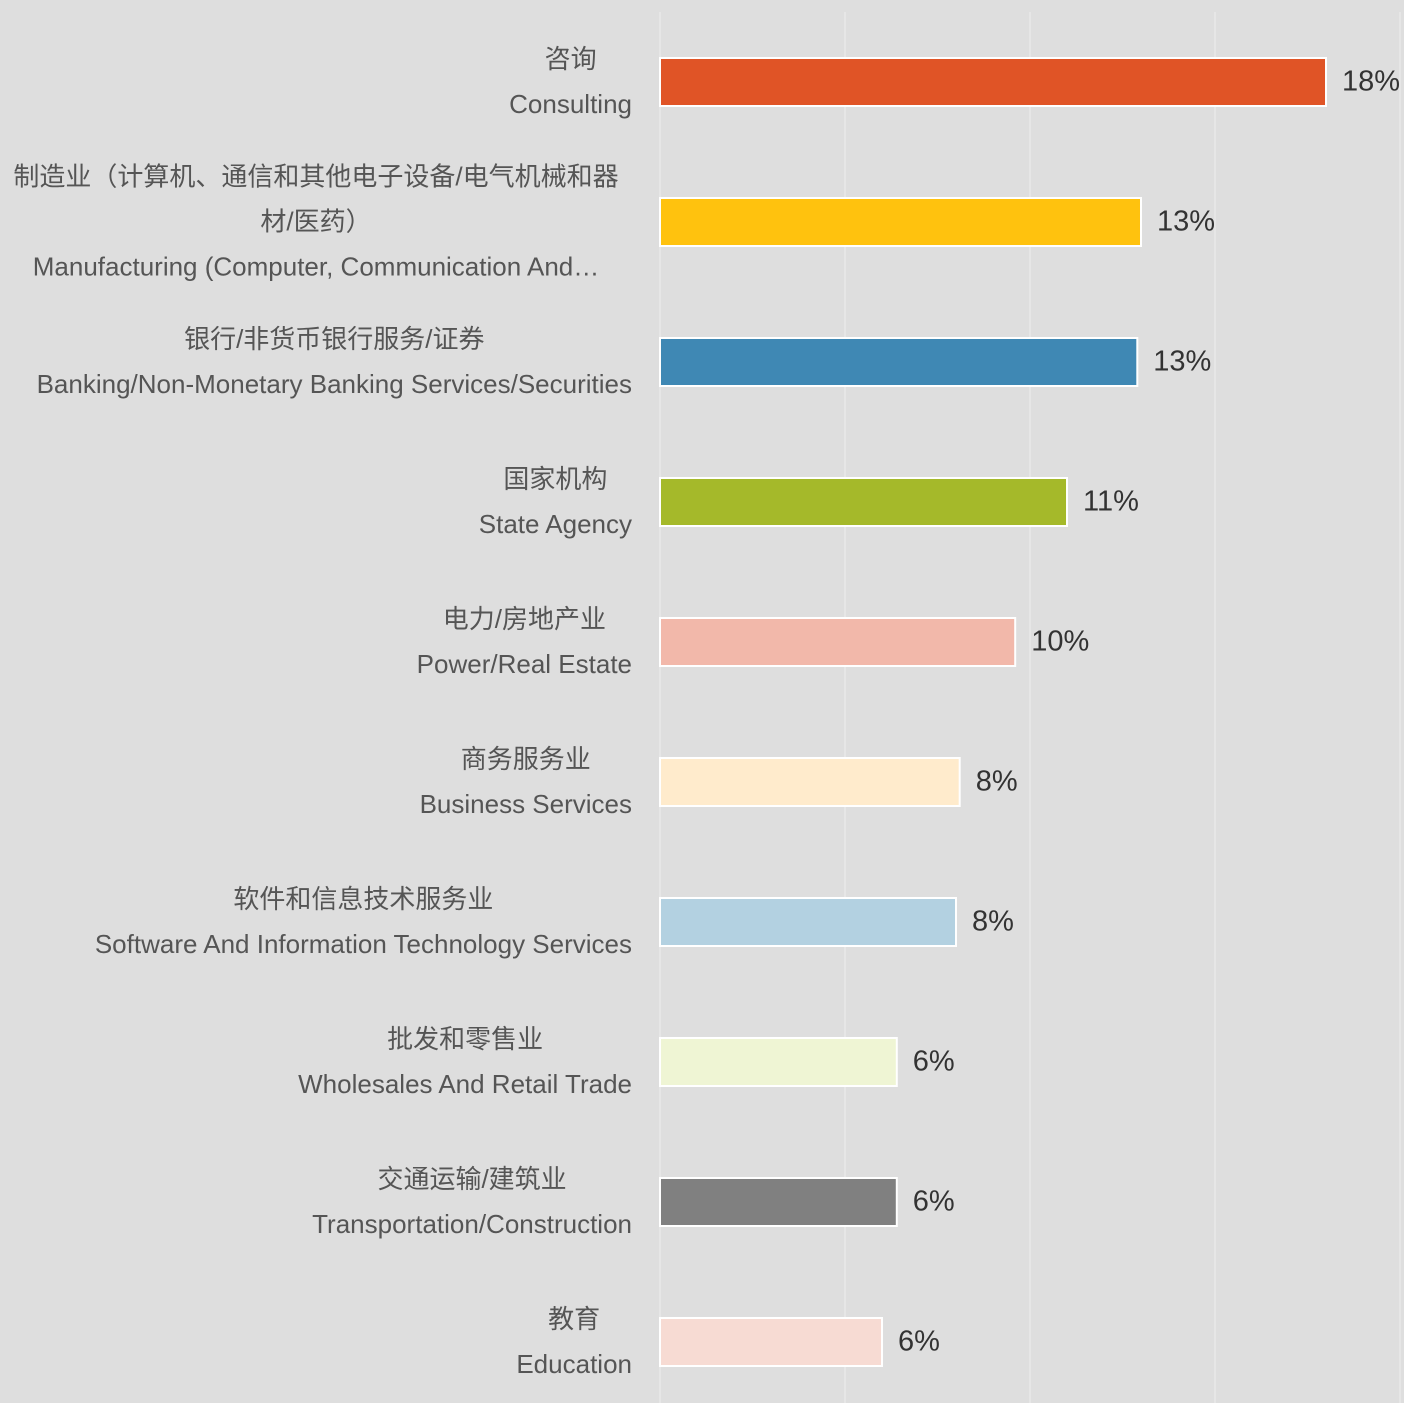 The height and width of the screenshot is (1403, 1404). Describe the element at coordinates (524, 641) in the screenshot. I see `category-label: 电力/房地产业 Power/Real Estate` at that location.